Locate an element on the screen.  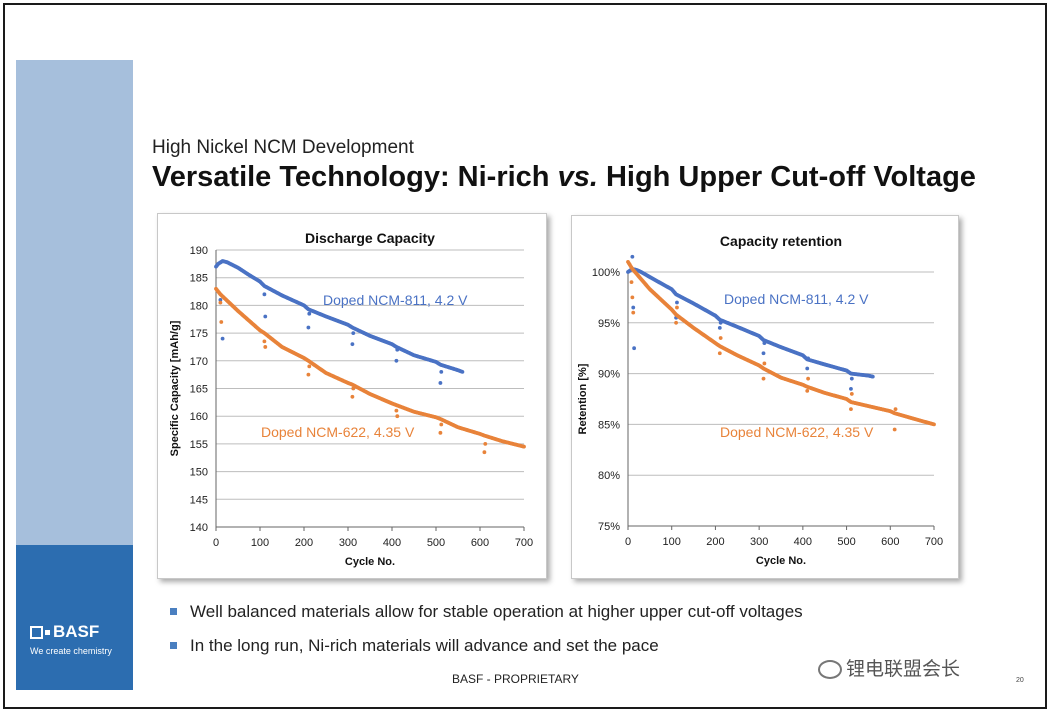
sidebar-band-dark is located at coordinates (74, 617).